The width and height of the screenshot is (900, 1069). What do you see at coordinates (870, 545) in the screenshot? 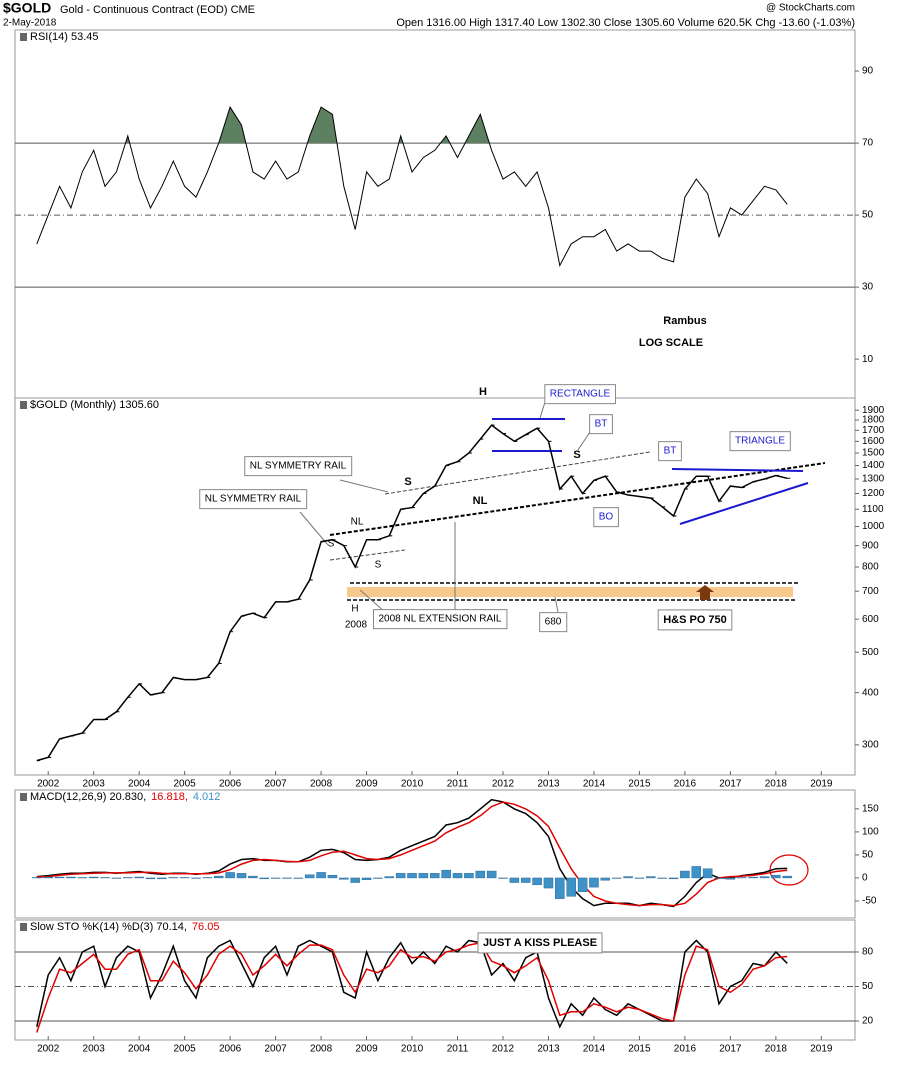
I see `y-tick-label: 900` at bounding box center [870, 545].